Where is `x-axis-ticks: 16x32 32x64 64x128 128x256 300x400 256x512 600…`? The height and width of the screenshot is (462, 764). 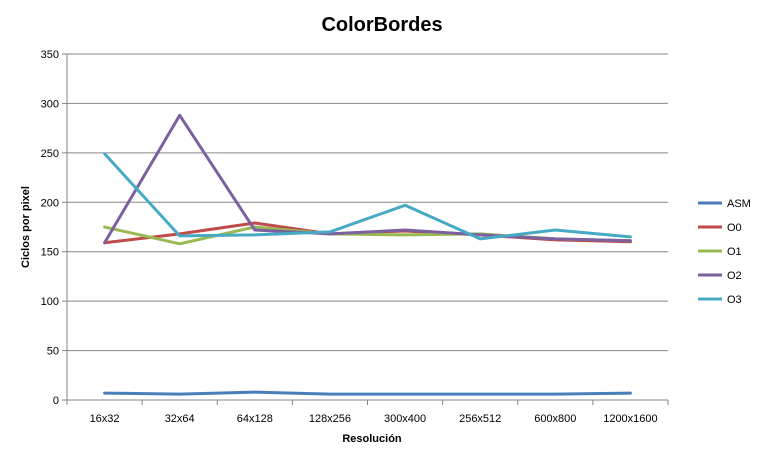
x-axis-ticks: 16x32 32x64 64x128 128x256 300x400 256x512 600… is located at coordinates (367, 412).